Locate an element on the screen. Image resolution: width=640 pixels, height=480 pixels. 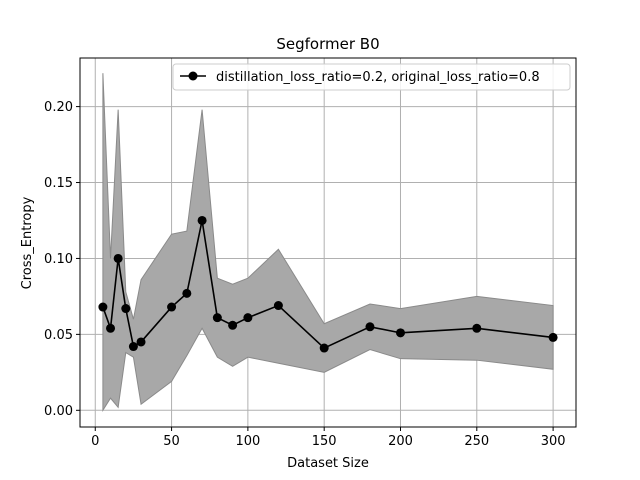
y-tick-label: 0.05 is located at coordinates (58, 335).